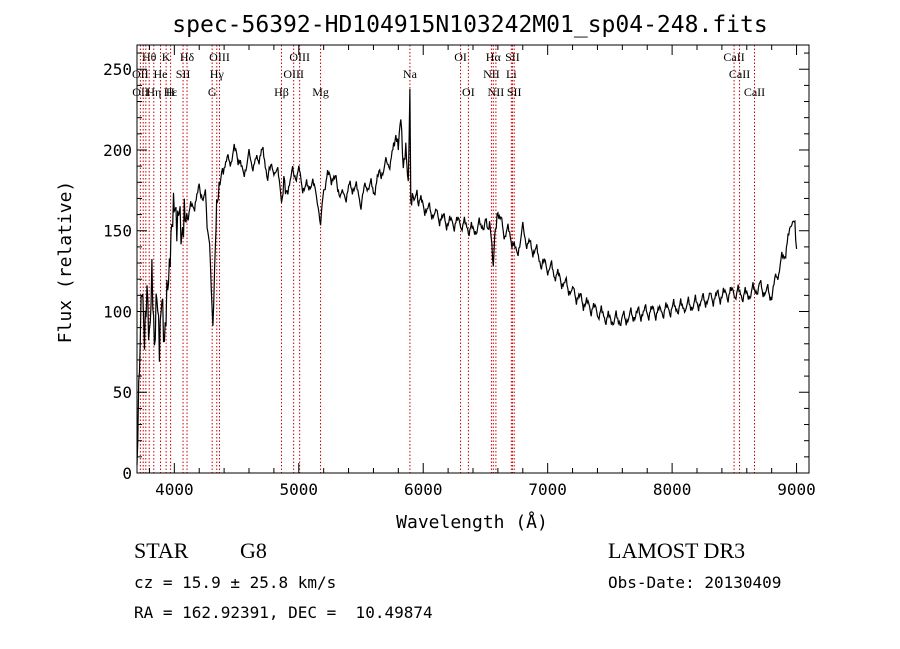 The height and width of the screenshot is (649, 900). What do you see at coordinates (677, 550) in the screenshot?
I see `survey-name: LAMOST DR3` at bounding box center [677, 550].